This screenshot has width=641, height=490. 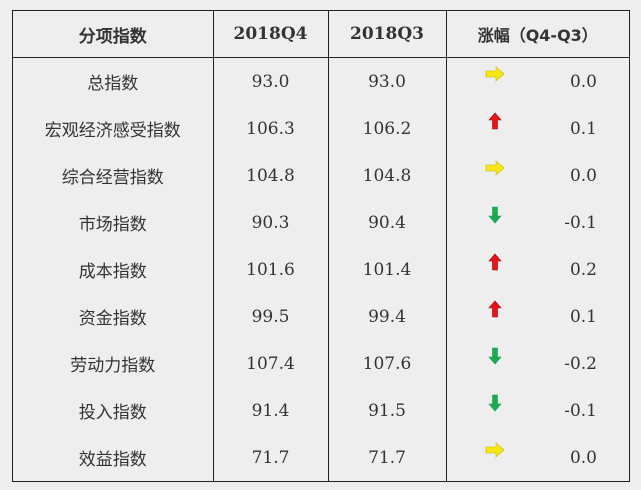 What do you see at coordinates (270, 410) in the screenshot?
I see `row-q4-value: 91.4` at bounding box center [270, 410].